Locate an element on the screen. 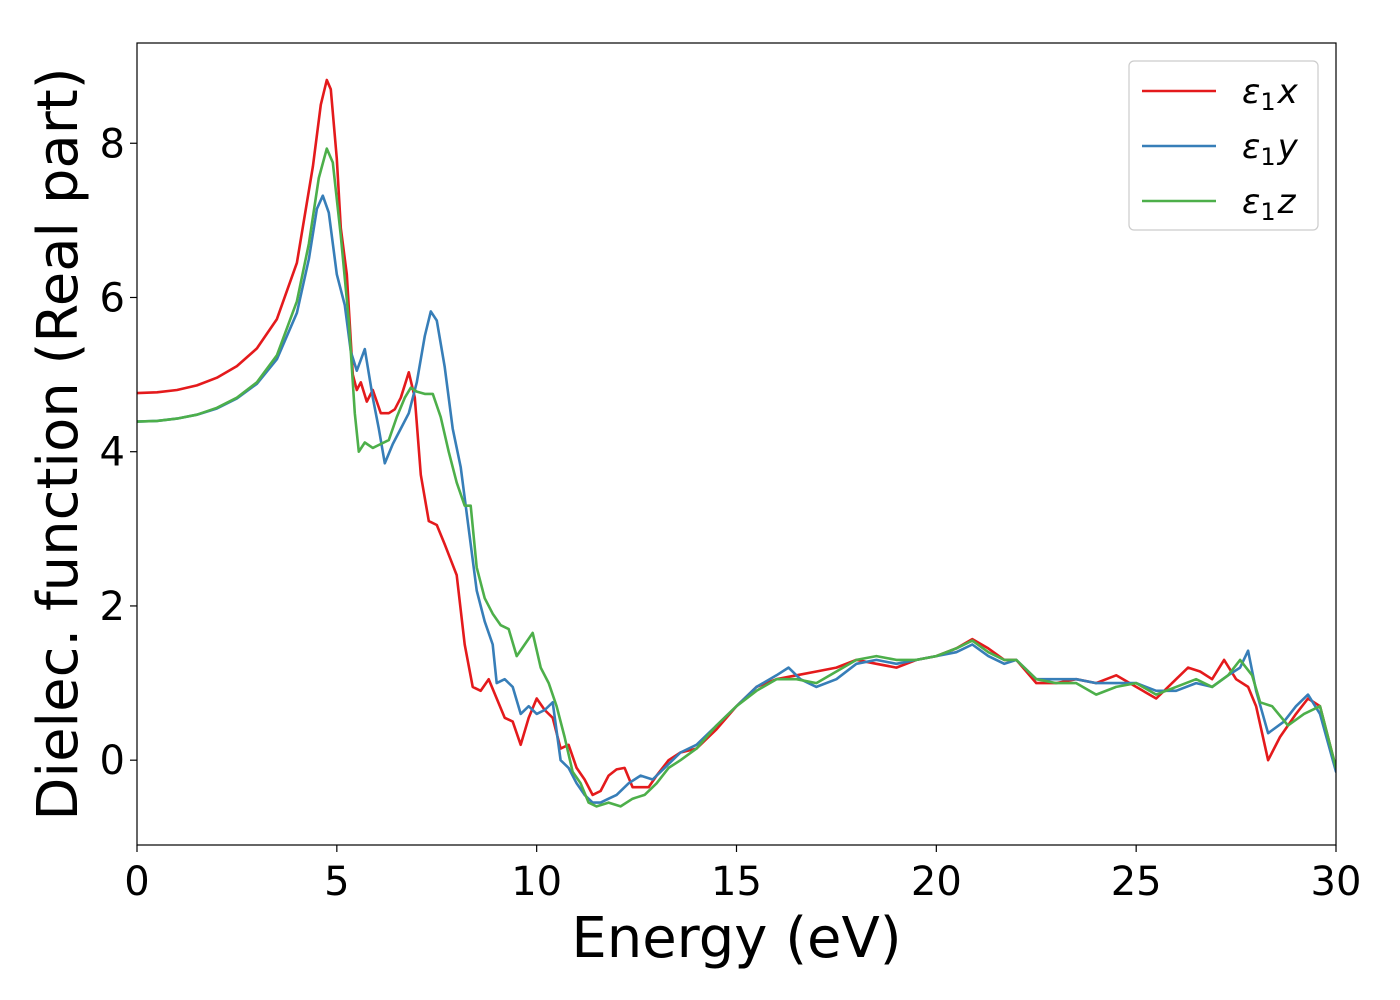 Image resolution: width=1400 pixels, height=1000 pixels. x-tick-label: 20 is located at coordinates (936, 882).